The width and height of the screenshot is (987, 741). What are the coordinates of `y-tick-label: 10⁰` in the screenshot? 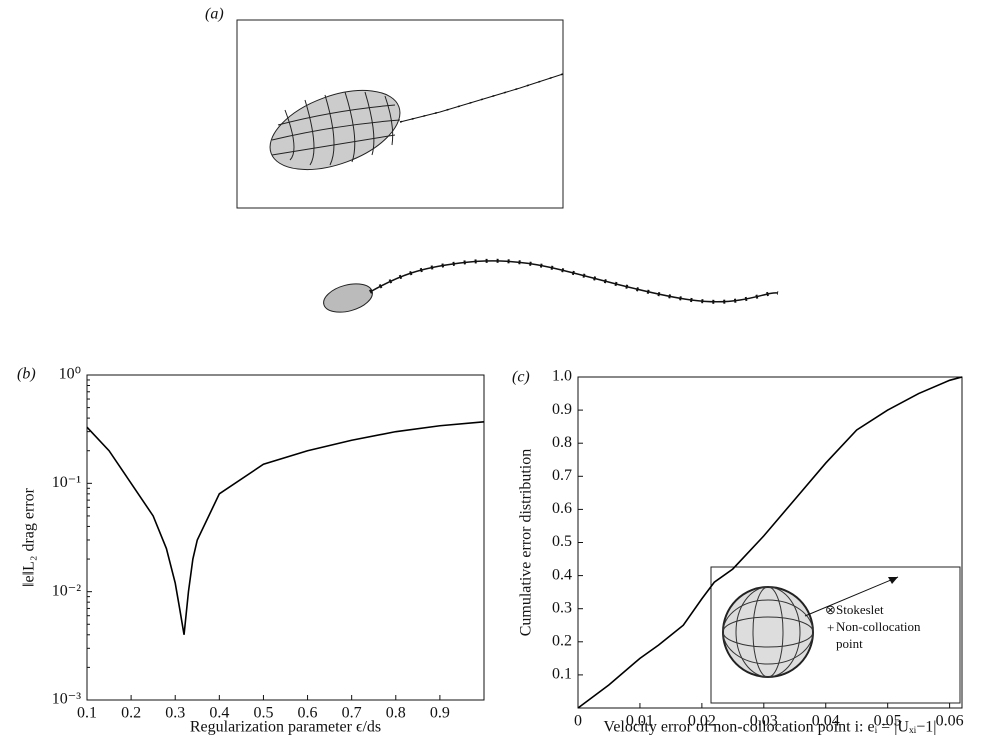 It's located at (70, 374).